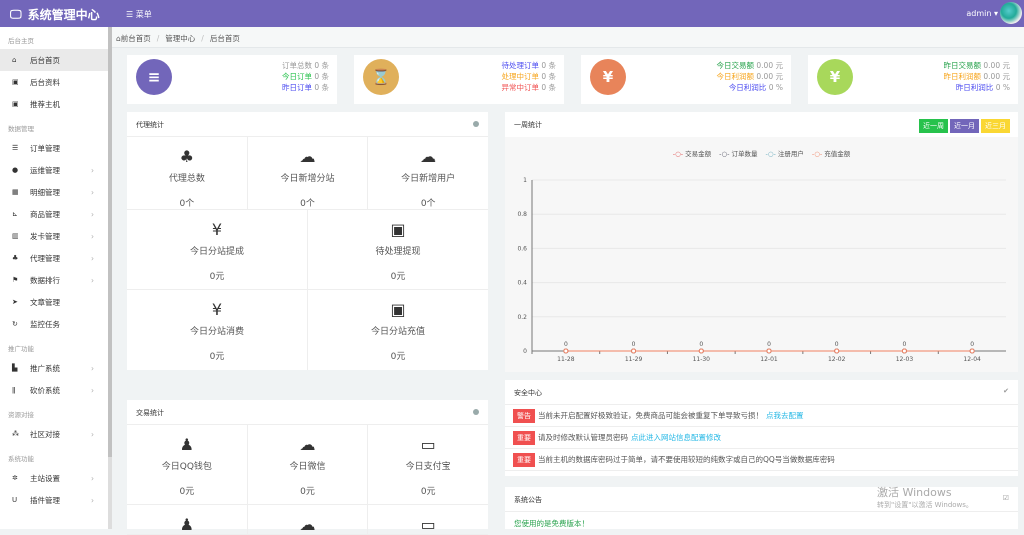 The width and height of the screenshot is (1024, 535). What do you see at coordinates (831, 154) in the screenshot?
I see `legend-item: -○- 充值金额` at bounding box center [831, 154].